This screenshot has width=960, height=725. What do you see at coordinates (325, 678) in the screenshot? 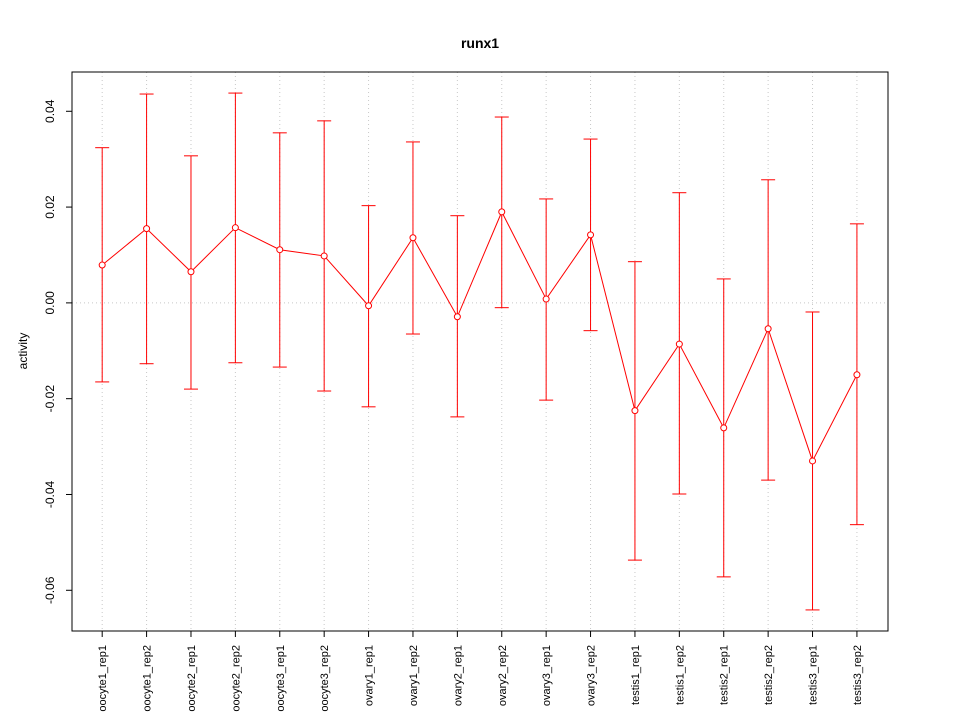
I see `x-tick-label: oocyte3_rep2` at bounding box center [325, 678].